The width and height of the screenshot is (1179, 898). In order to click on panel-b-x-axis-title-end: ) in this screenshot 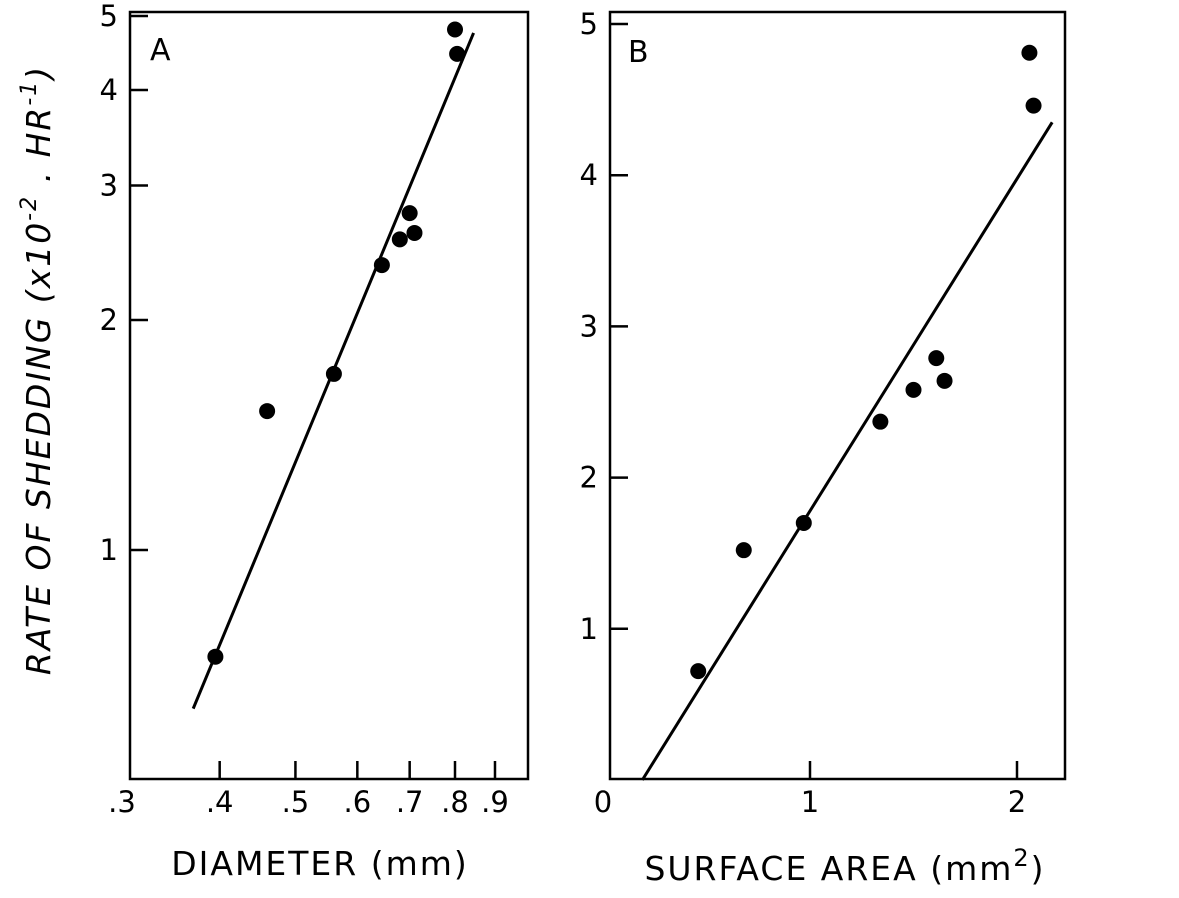, I will do `click(1038, 868)`.